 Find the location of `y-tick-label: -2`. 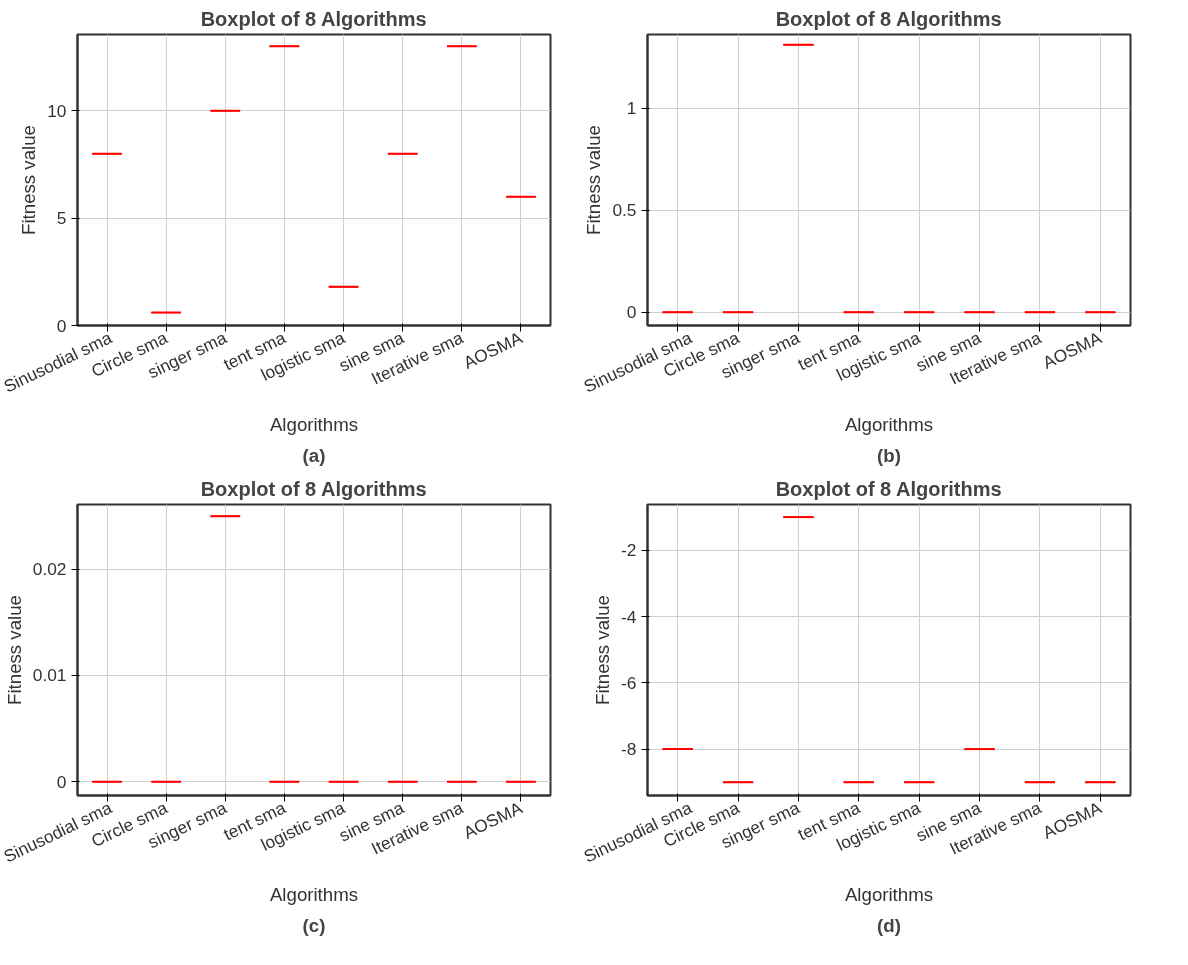

y-tick-label: -2 is located at coordinates (629, 550).